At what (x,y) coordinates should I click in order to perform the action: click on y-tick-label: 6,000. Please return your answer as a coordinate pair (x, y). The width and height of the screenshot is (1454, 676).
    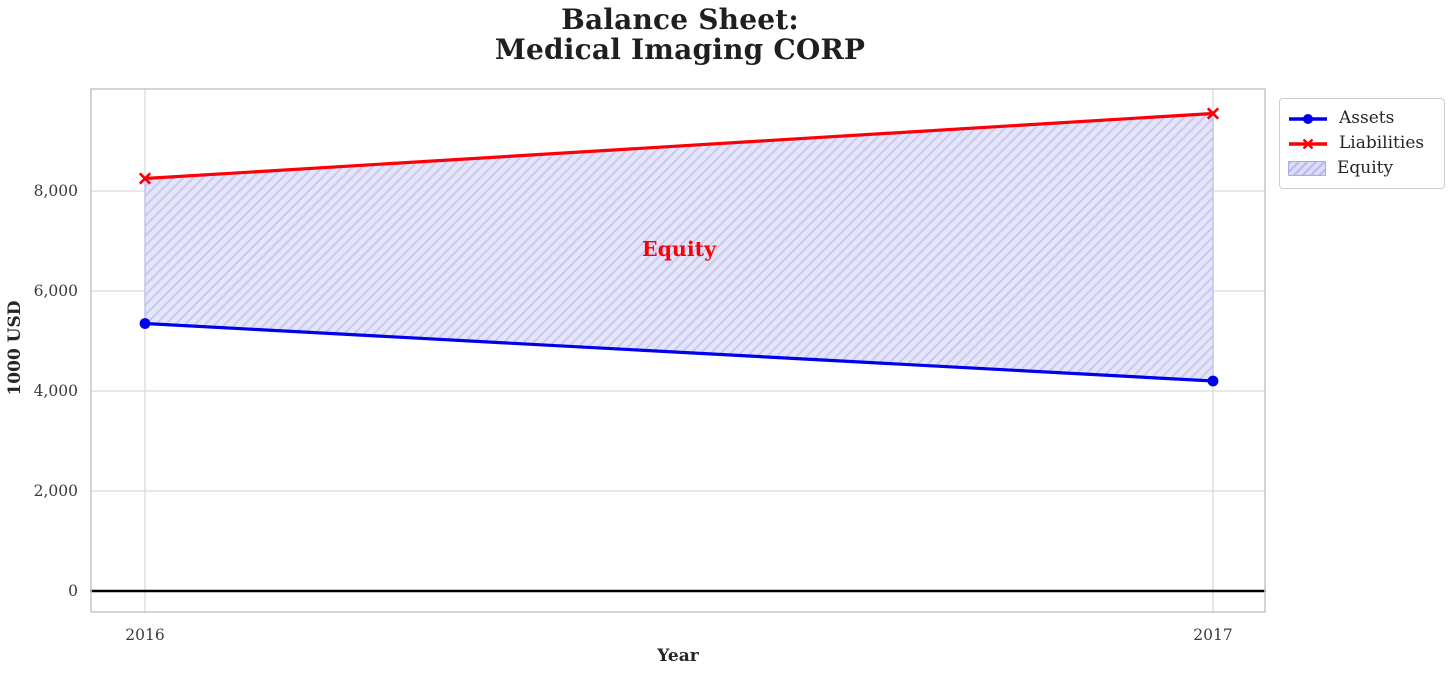
    Looking at the image, I should click on (55, 291).